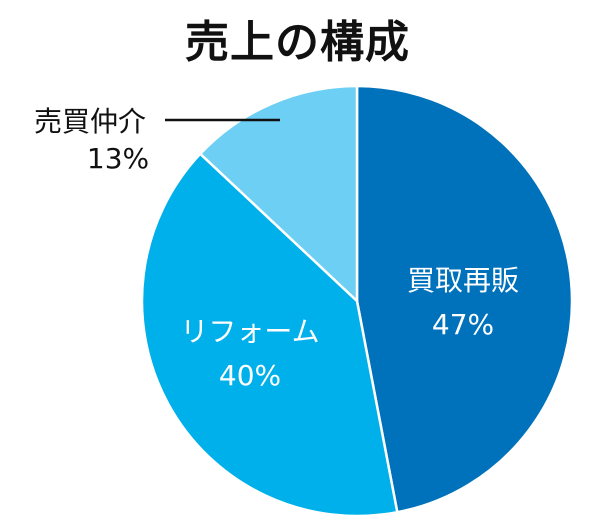 This screenshot has height=528, width=595. Describe the element at coordinates (250, 375) in the screenshot. I see `slice-value-リフォーム: 40%` at that location.